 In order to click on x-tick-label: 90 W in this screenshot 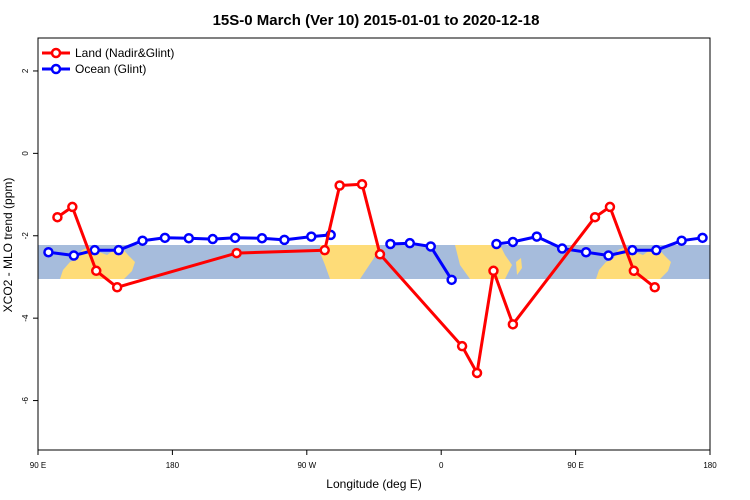, I will do `click(306, 465)`.